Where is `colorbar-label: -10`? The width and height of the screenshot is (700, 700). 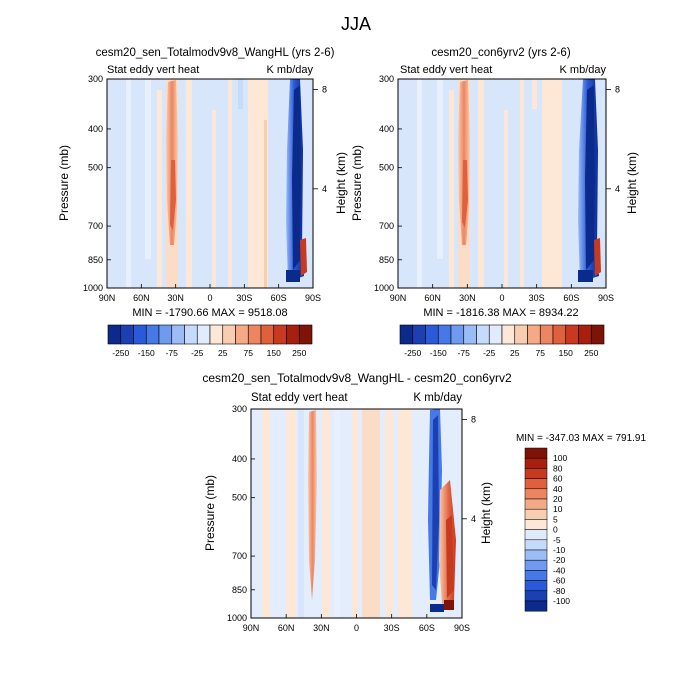 colorbar-label: -10 is located at coordinates (559, 550).